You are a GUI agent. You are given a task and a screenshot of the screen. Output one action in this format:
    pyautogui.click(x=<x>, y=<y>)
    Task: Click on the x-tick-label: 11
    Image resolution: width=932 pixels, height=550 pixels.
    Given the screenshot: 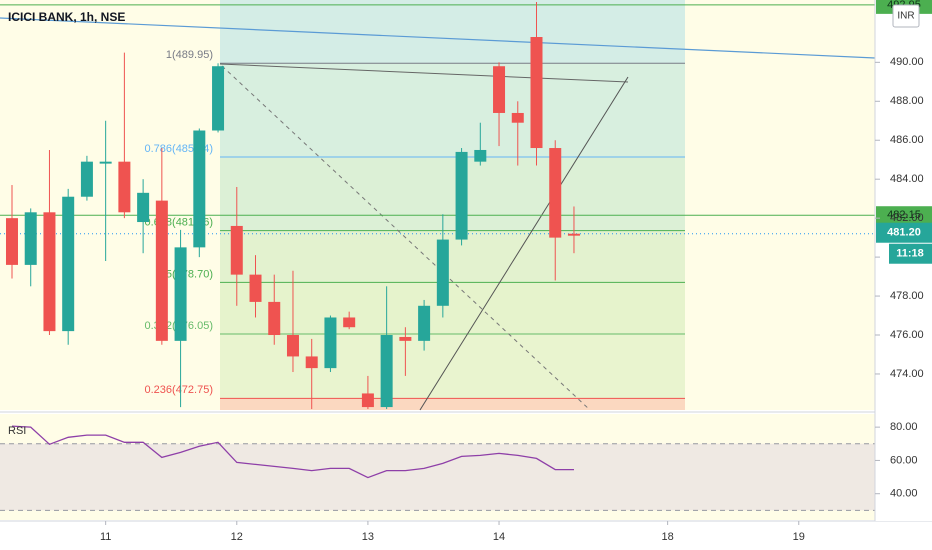 What is the action you would take?
    pyautogui.click(x=105, y=537)
    